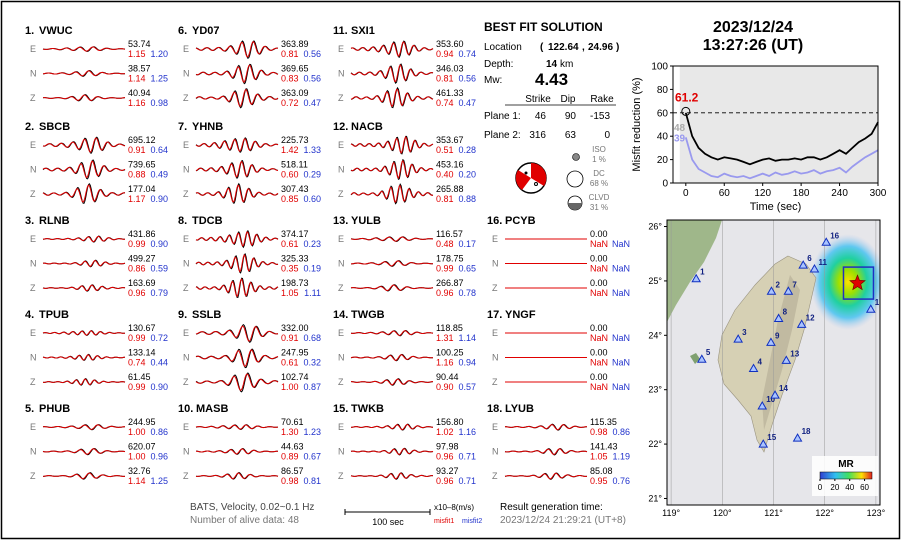  Describe the element at coordinates (137, 54) in the screenshot. I see `misfit1: 1.15` at that location.